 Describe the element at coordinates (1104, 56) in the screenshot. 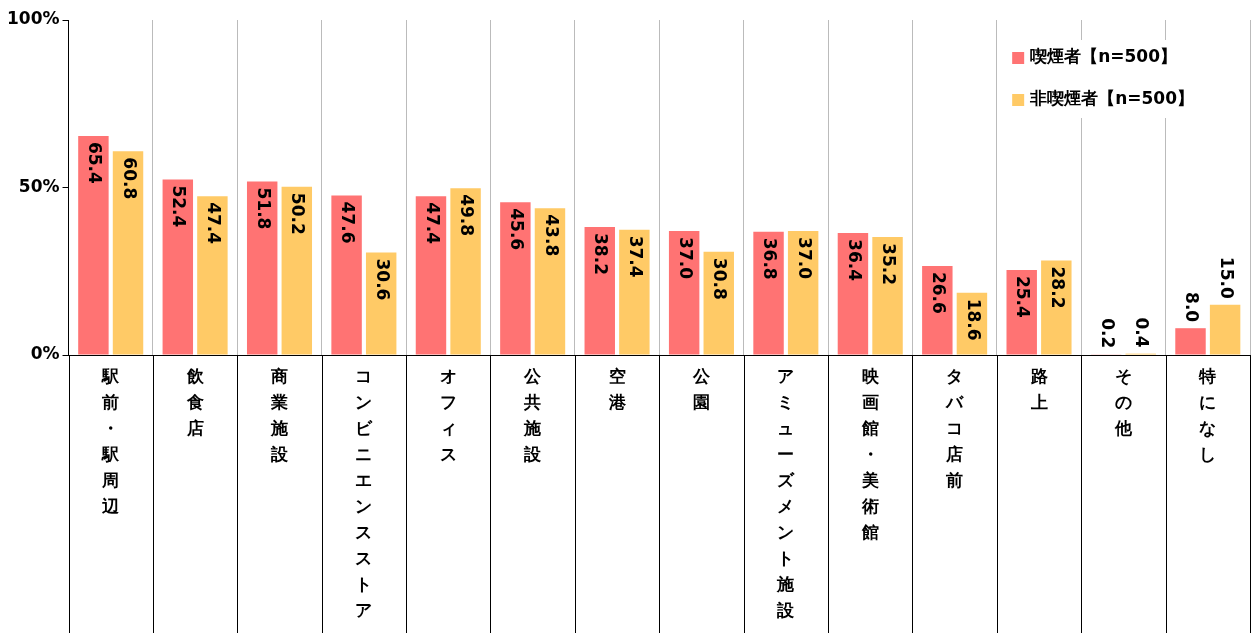

I see `legend-label: 喫煙者【n=500】` at that location.